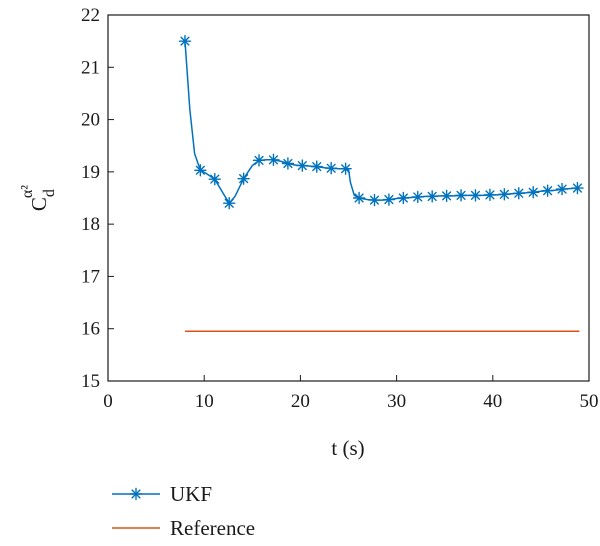 The height and width of the screenshot is (546, 600). What do you see at coordinates (90, 381) in the screenshot?
I see `y-tick-label-0: 15` at bounding box center [90, 381].